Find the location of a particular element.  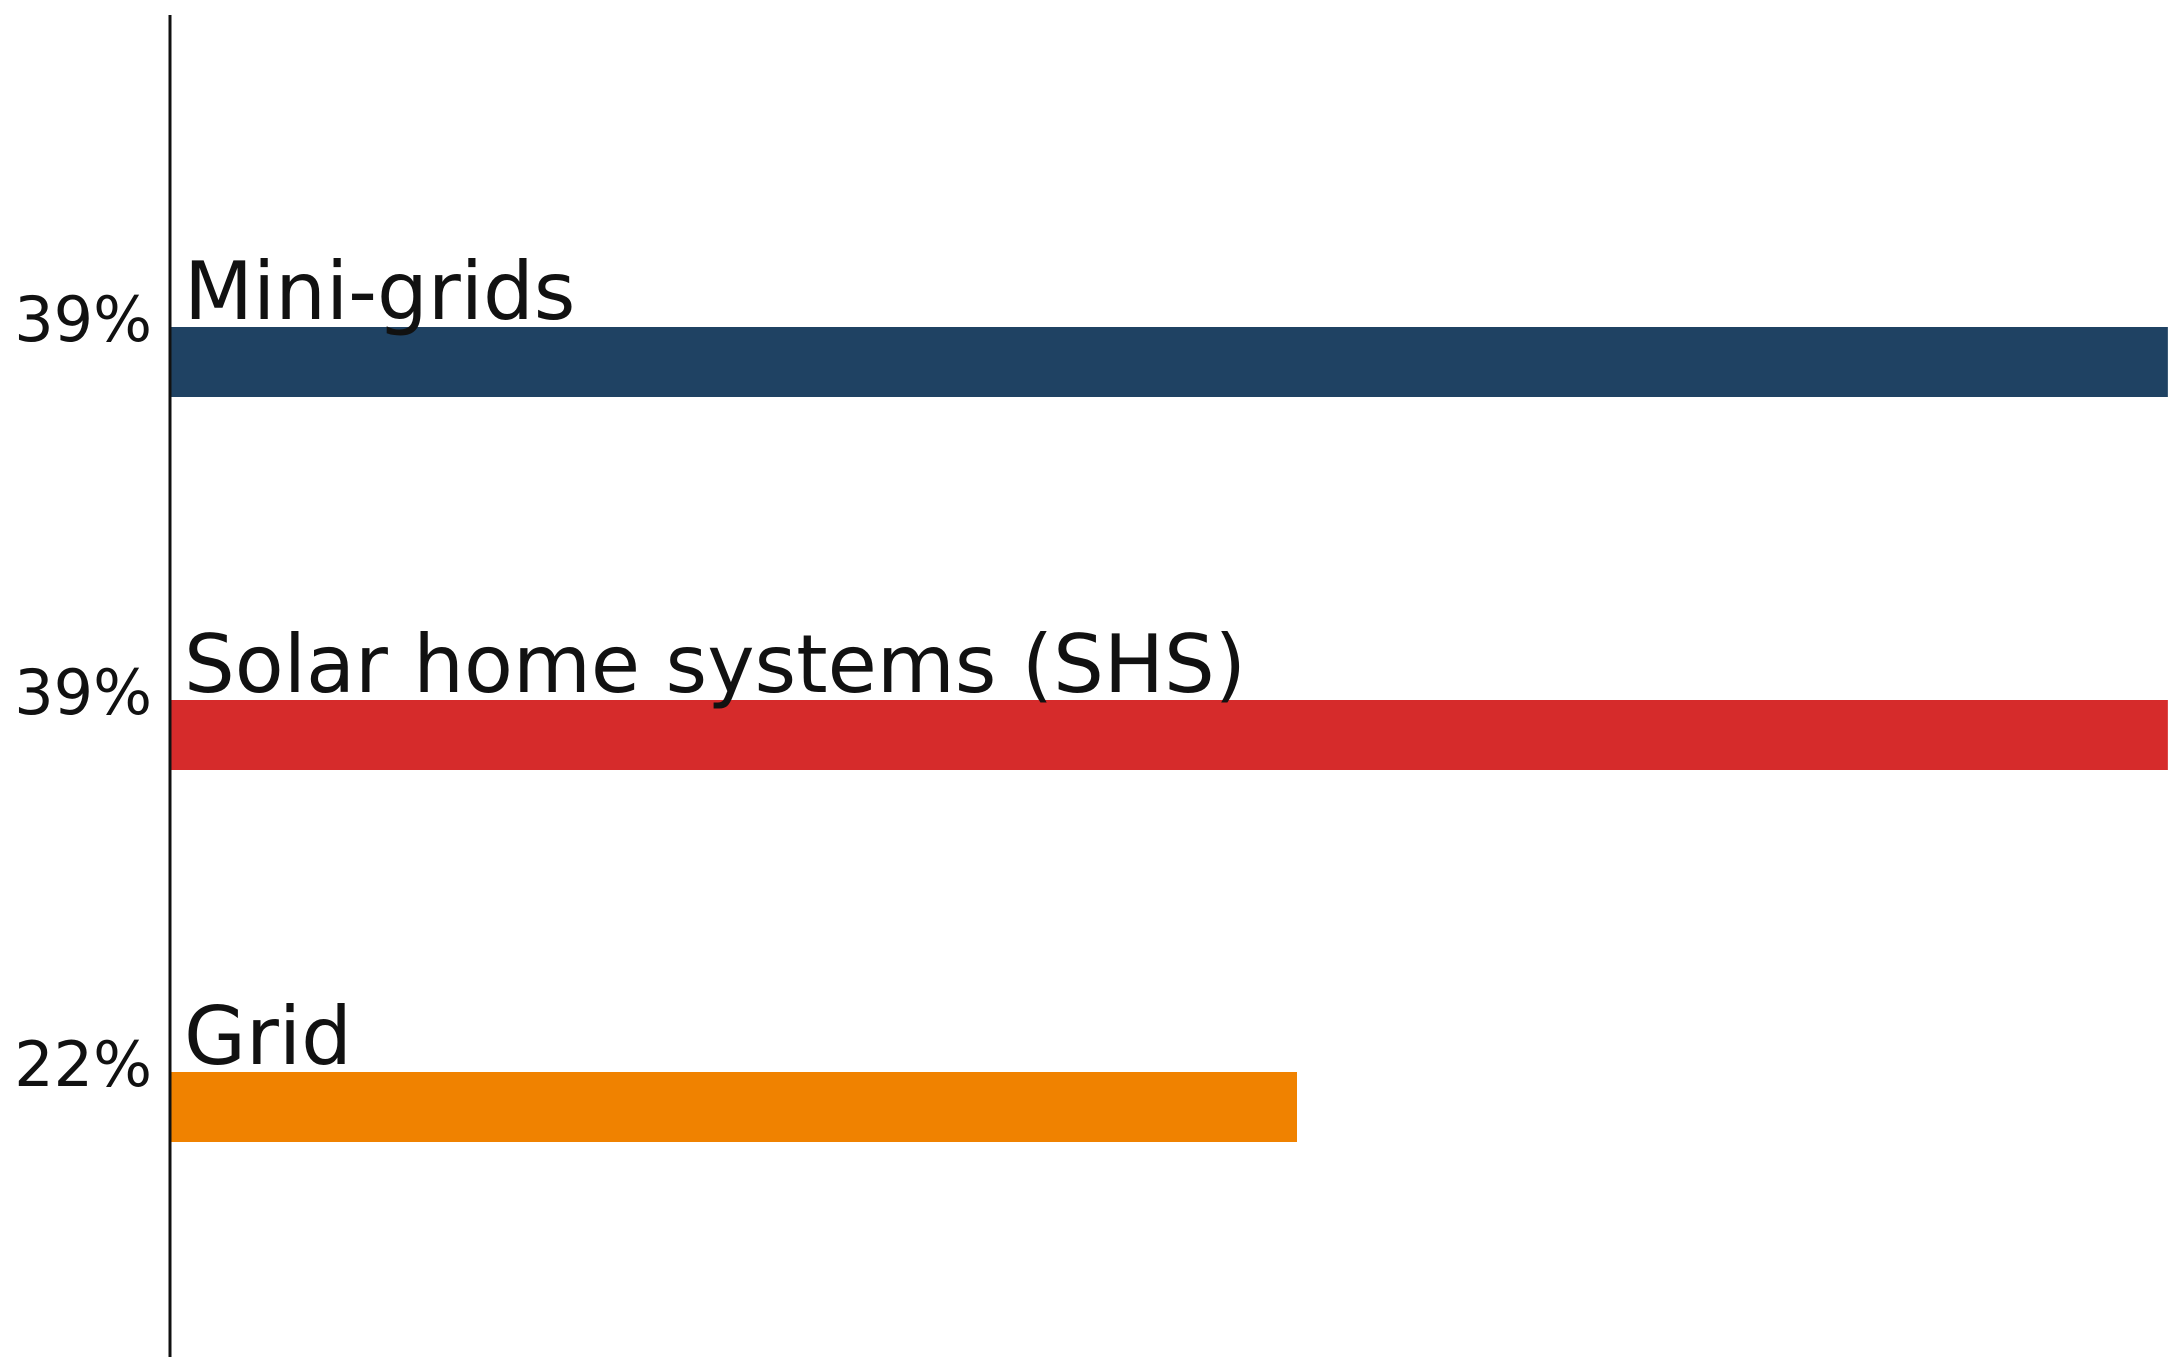

value-label-mini-grids: 39% is located at coordinates (83, 319).